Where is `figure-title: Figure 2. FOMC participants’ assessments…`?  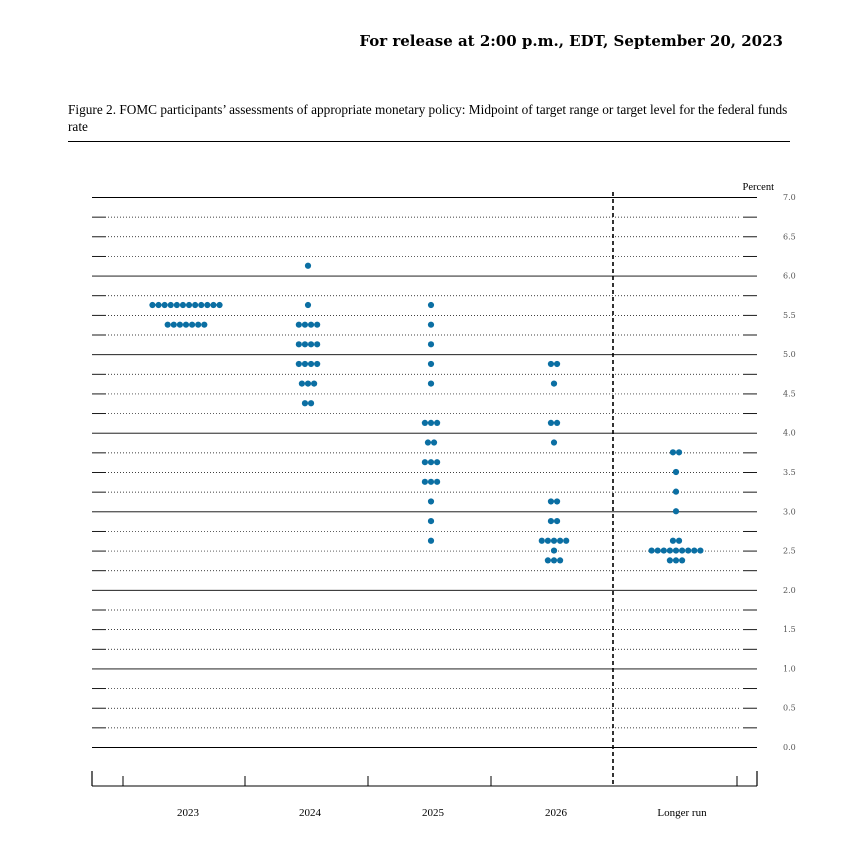
figure-title: Figure 2. FOMC participants’ assessments… is located at coordinates (428, 118).